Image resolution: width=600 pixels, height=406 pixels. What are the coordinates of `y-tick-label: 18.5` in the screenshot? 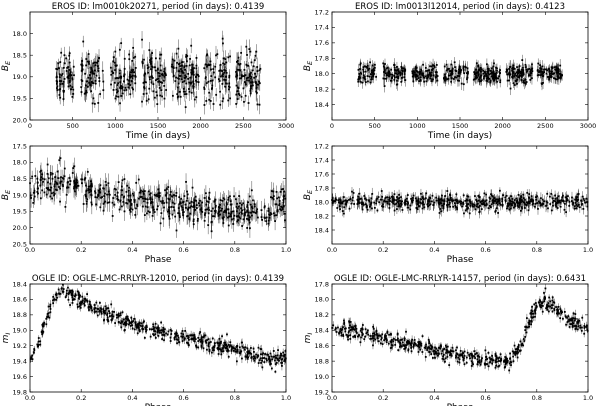 It's located at (20, 56).